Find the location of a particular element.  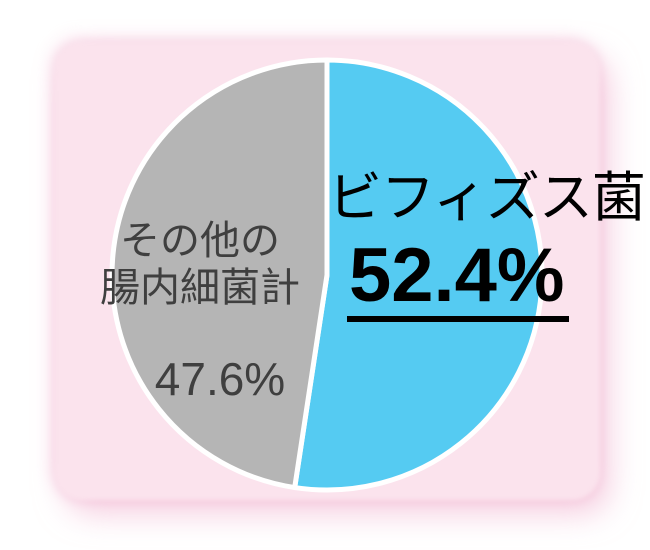

other-slice-value: 47.6% is located at coordinates (220, 379).